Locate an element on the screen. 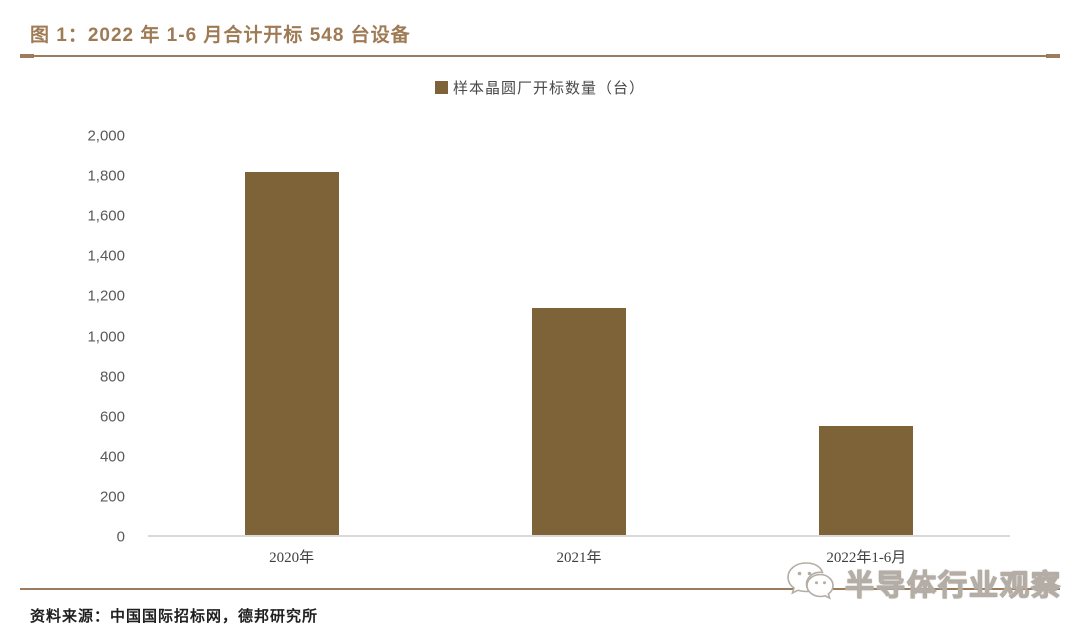 This screenshot has width=1080, height=634. y-tick-label: 1,600 is located at coordinates (106, 216).